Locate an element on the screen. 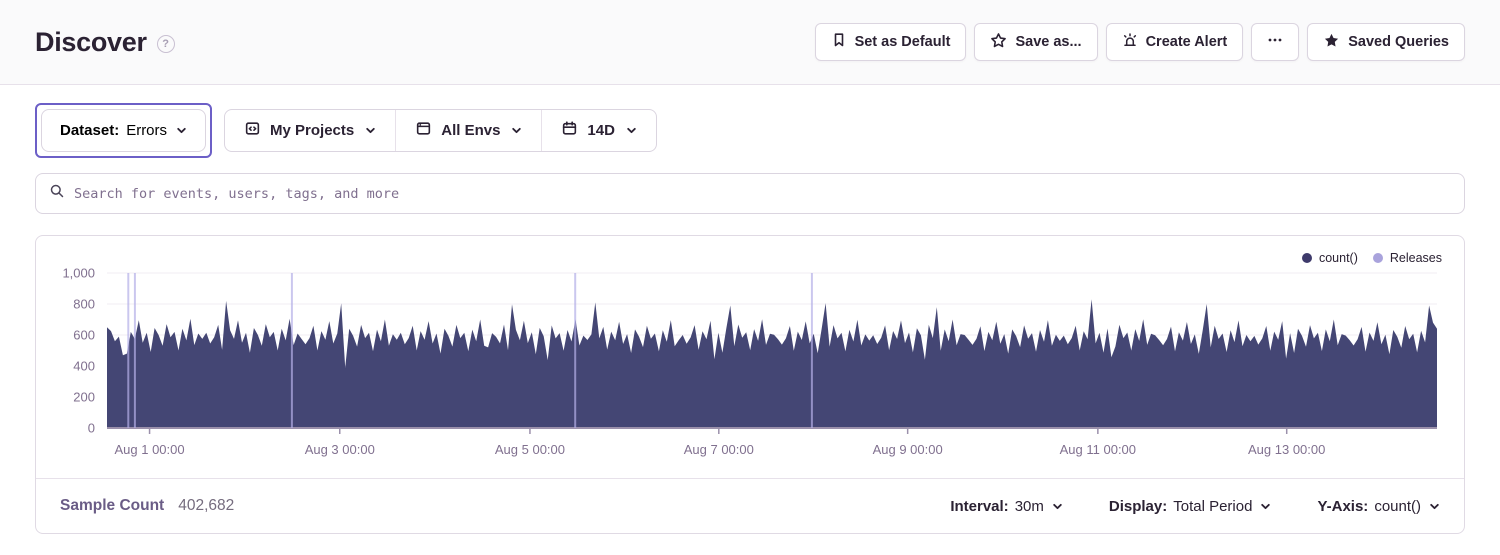 This screenshot has height=555, width=1500. count-series-label: count() is located at coordinates (1338, 258).